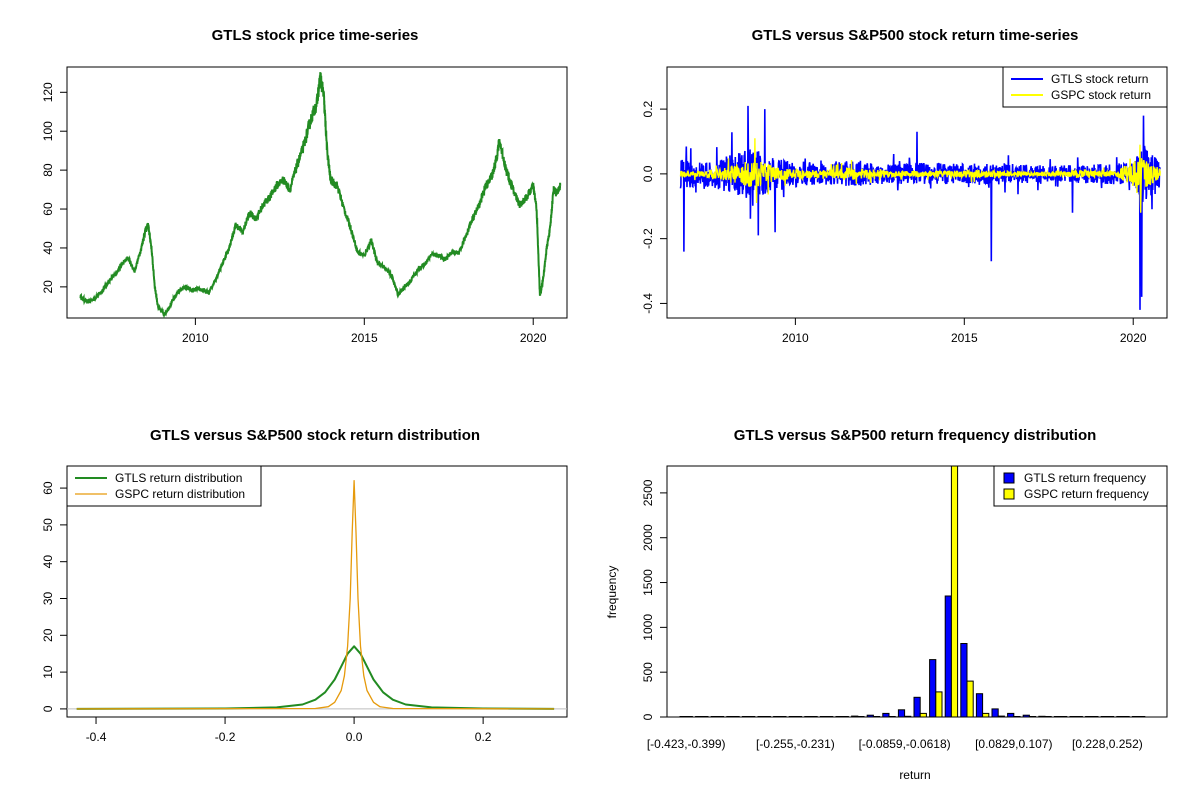 Image resolution: width=1200 pixels, height=800 pixels. Describe the element at coordinates (612, 592) in the screenshot. I see `y-axis-label: frequency` at that location.